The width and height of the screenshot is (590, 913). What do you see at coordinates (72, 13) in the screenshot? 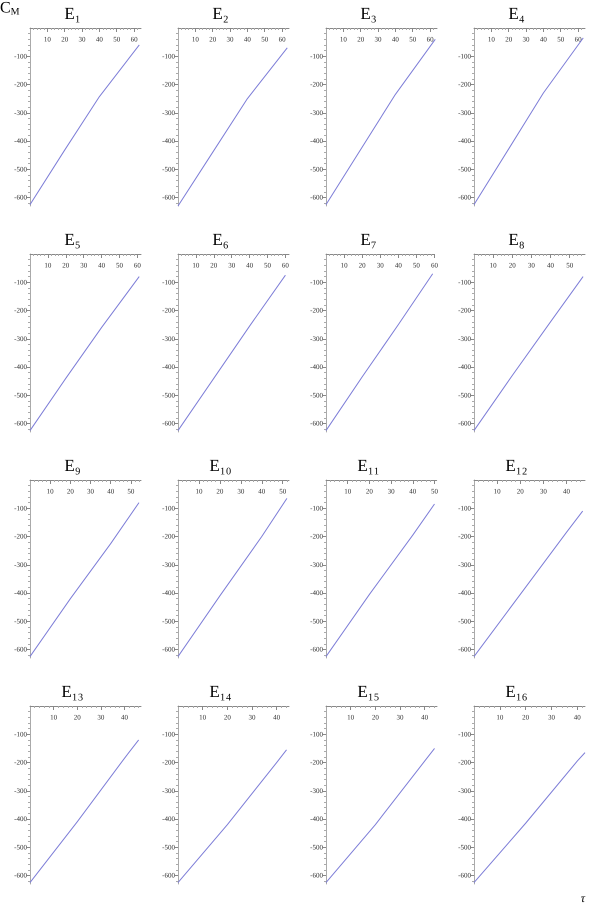
I see `chart-title: E₁` at bounding box center [72, 13].